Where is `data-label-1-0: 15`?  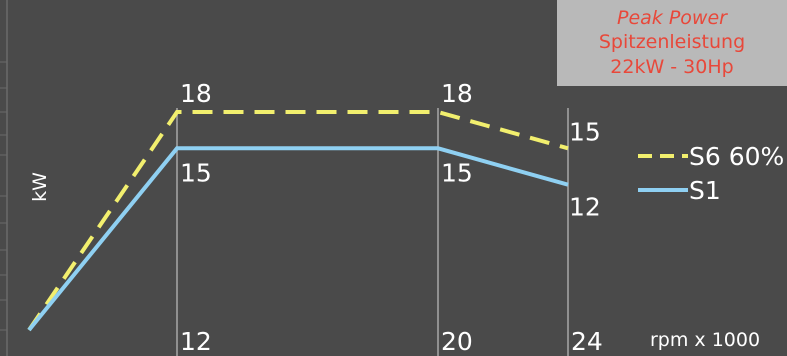 data-label-1-0: 15 is located at coordinates (196, 172).